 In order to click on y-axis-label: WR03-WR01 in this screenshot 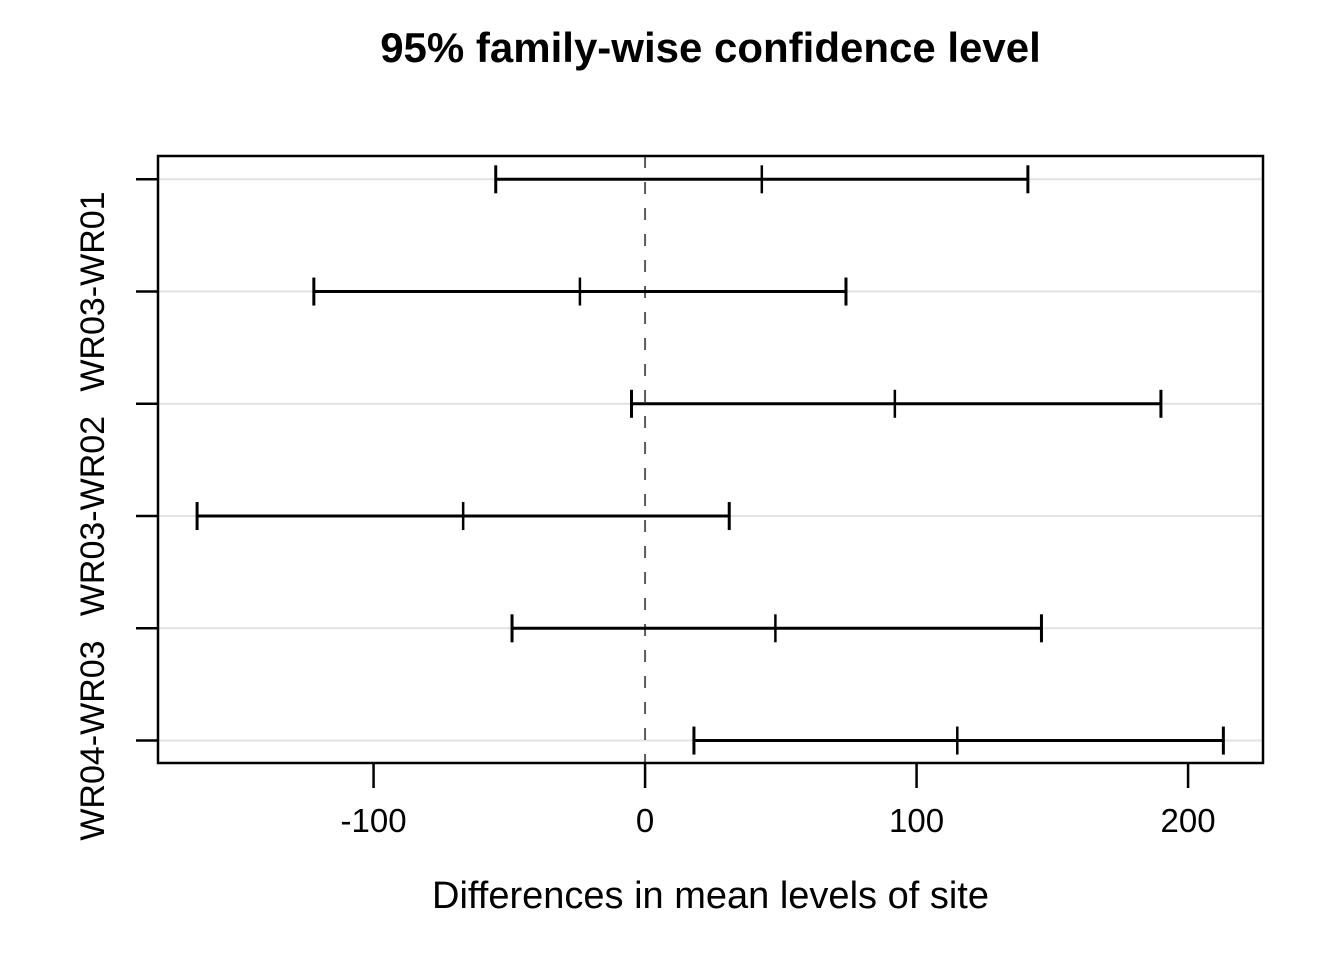, I will do `click(93, 291)`.